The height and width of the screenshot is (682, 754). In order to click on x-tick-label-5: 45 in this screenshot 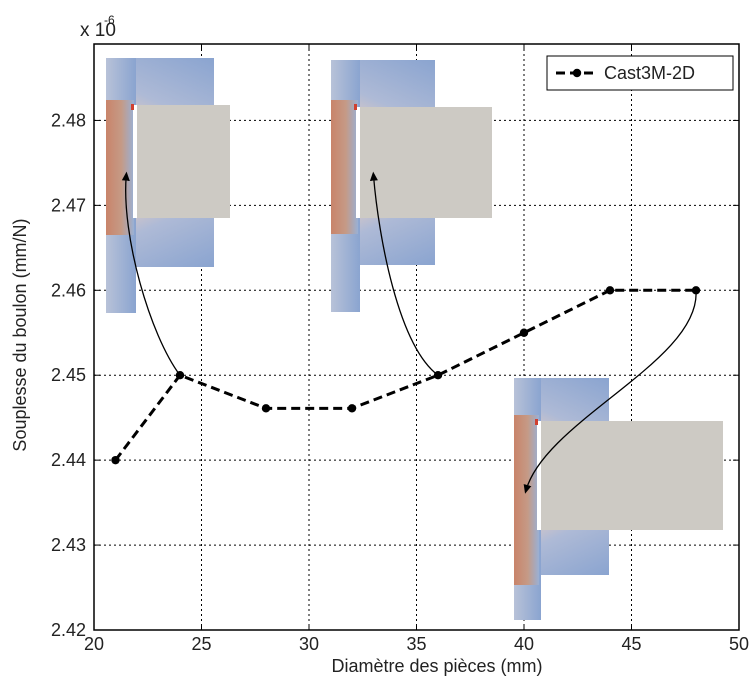, I will do `click(631, 644)`.